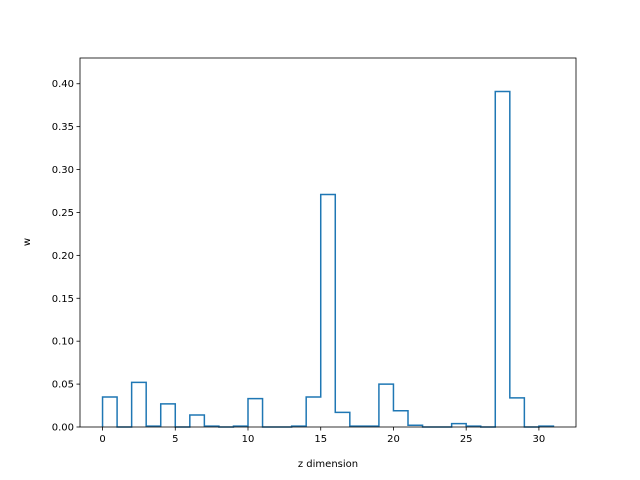  Describe the element at coordinates (175, 439) in the screenshot. I see `x-tick-label: 5` at that location.